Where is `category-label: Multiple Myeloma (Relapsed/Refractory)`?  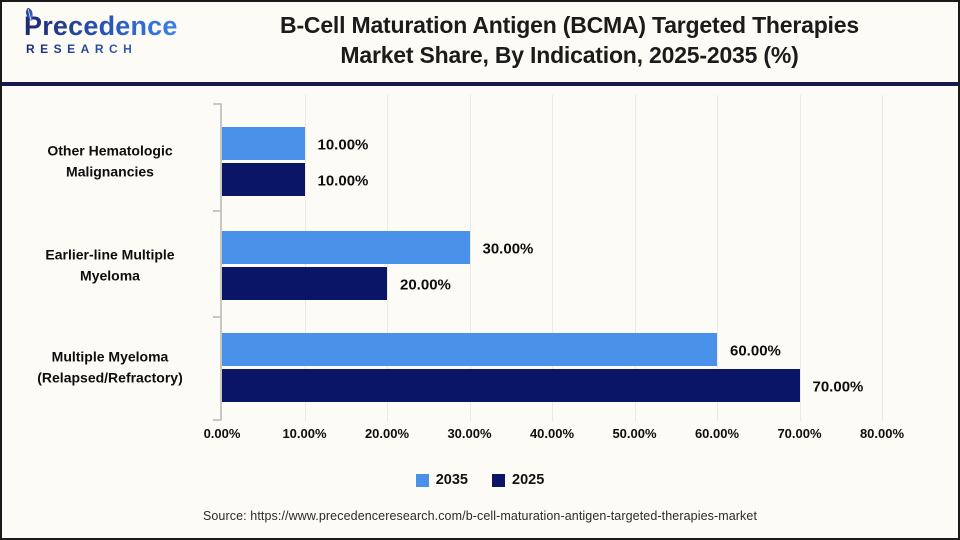
category-label: Multiple Myeloma (Relapsed/Refractory) is located at coordinates (110, 366).